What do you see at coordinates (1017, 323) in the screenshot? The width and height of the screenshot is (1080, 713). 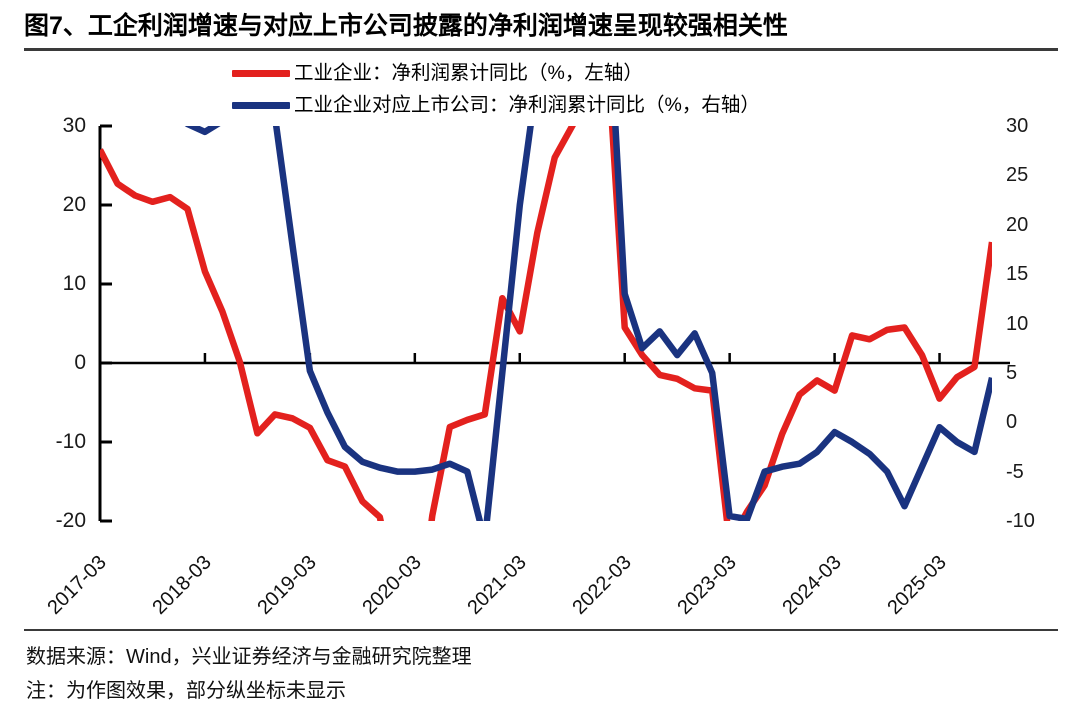 I see `y-axis-right-tick-label: 10` at bounding box center [1017, 323].